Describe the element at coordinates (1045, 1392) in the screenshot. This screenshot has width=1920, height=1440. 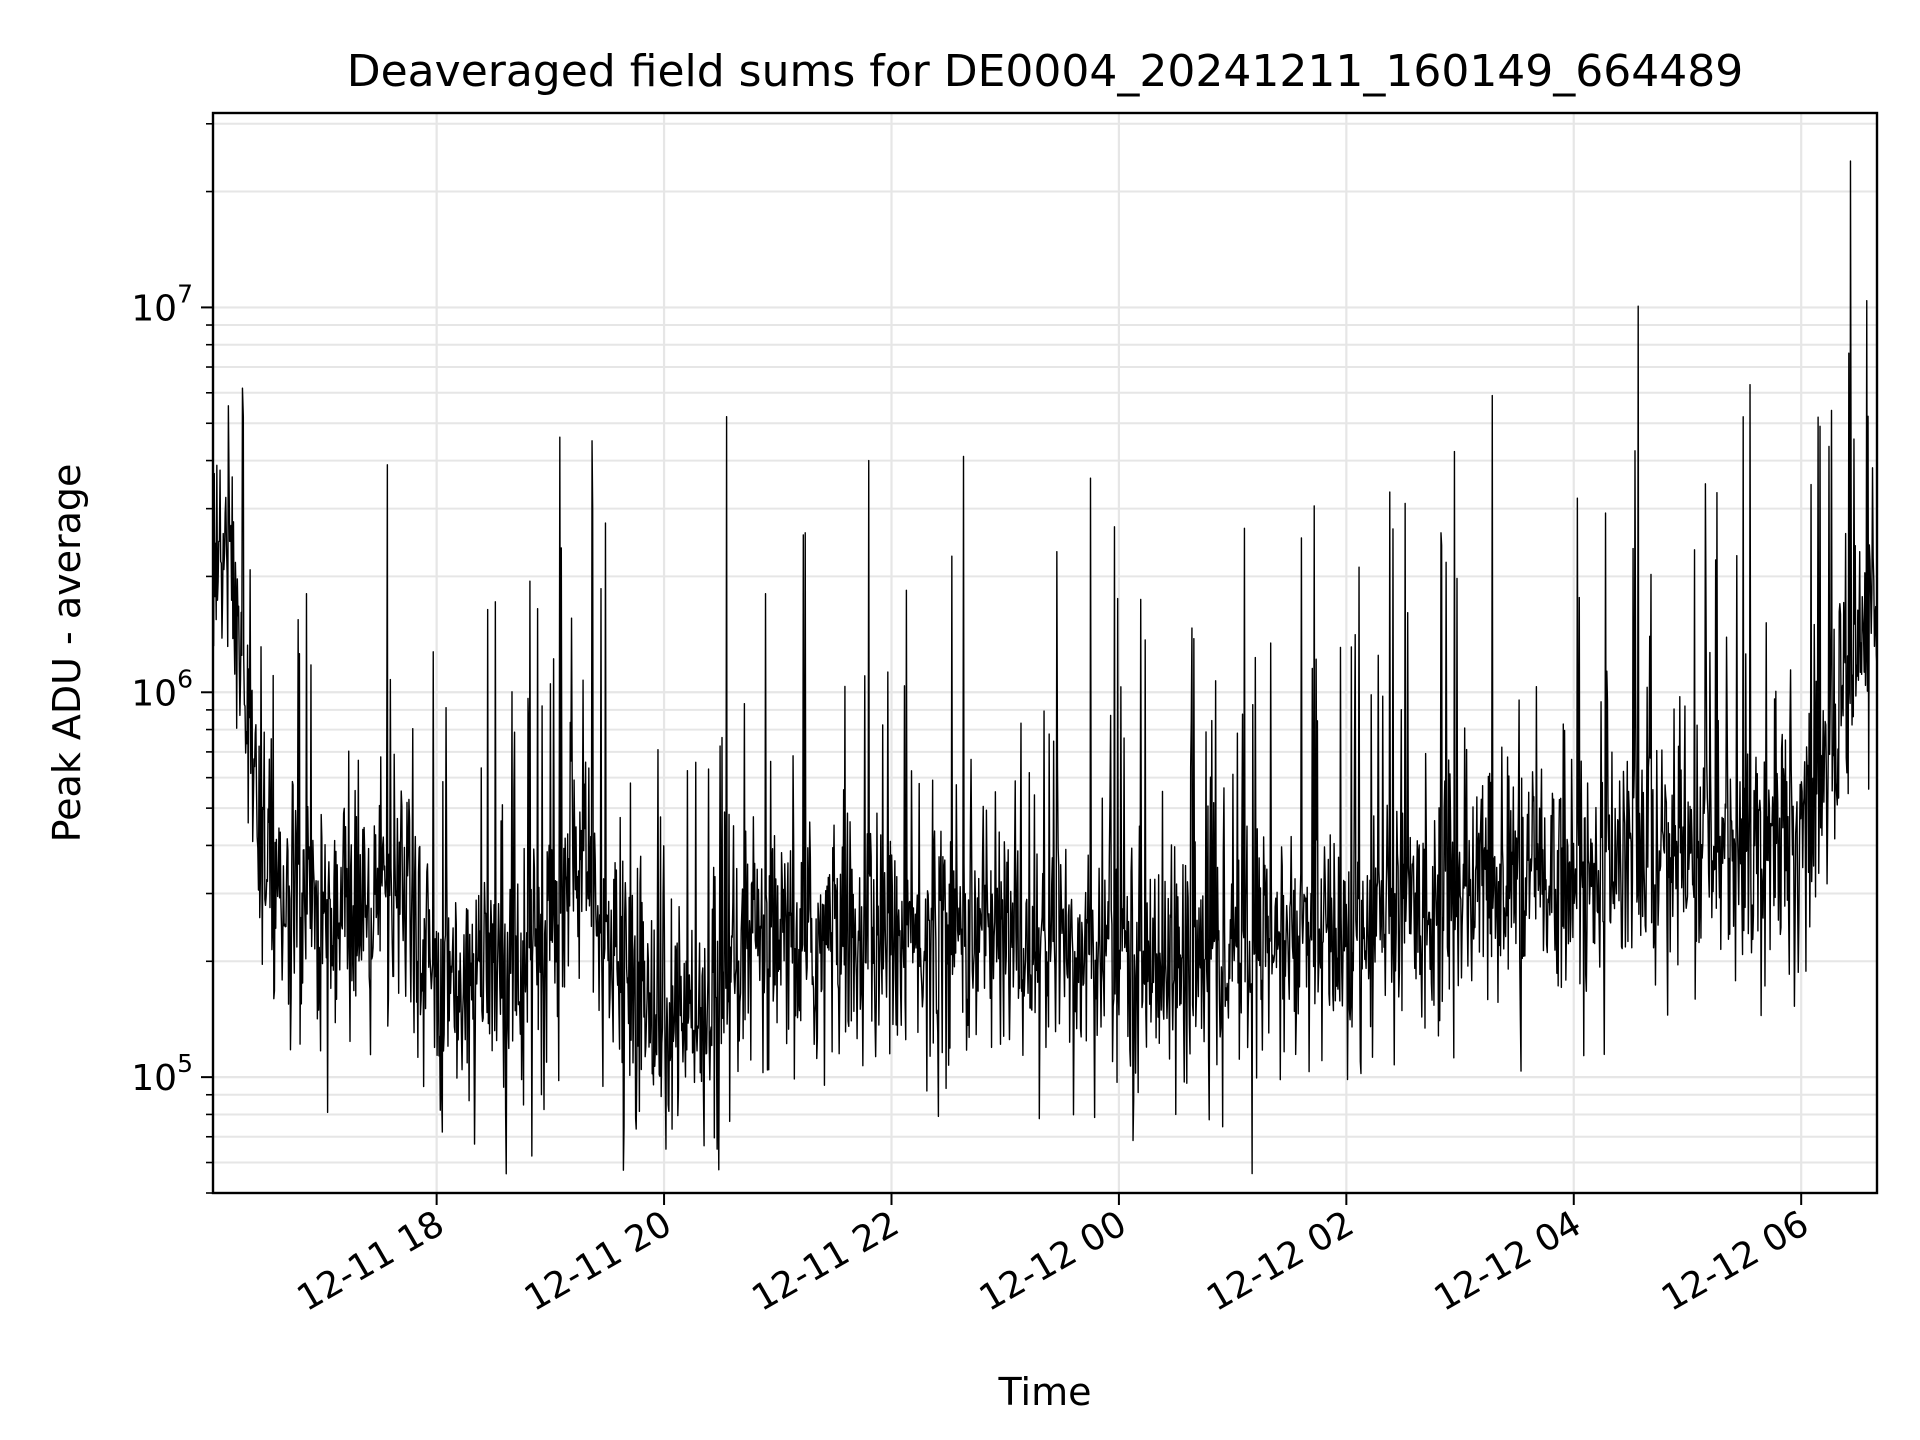
I see `x-axis-label: Time` at that location.